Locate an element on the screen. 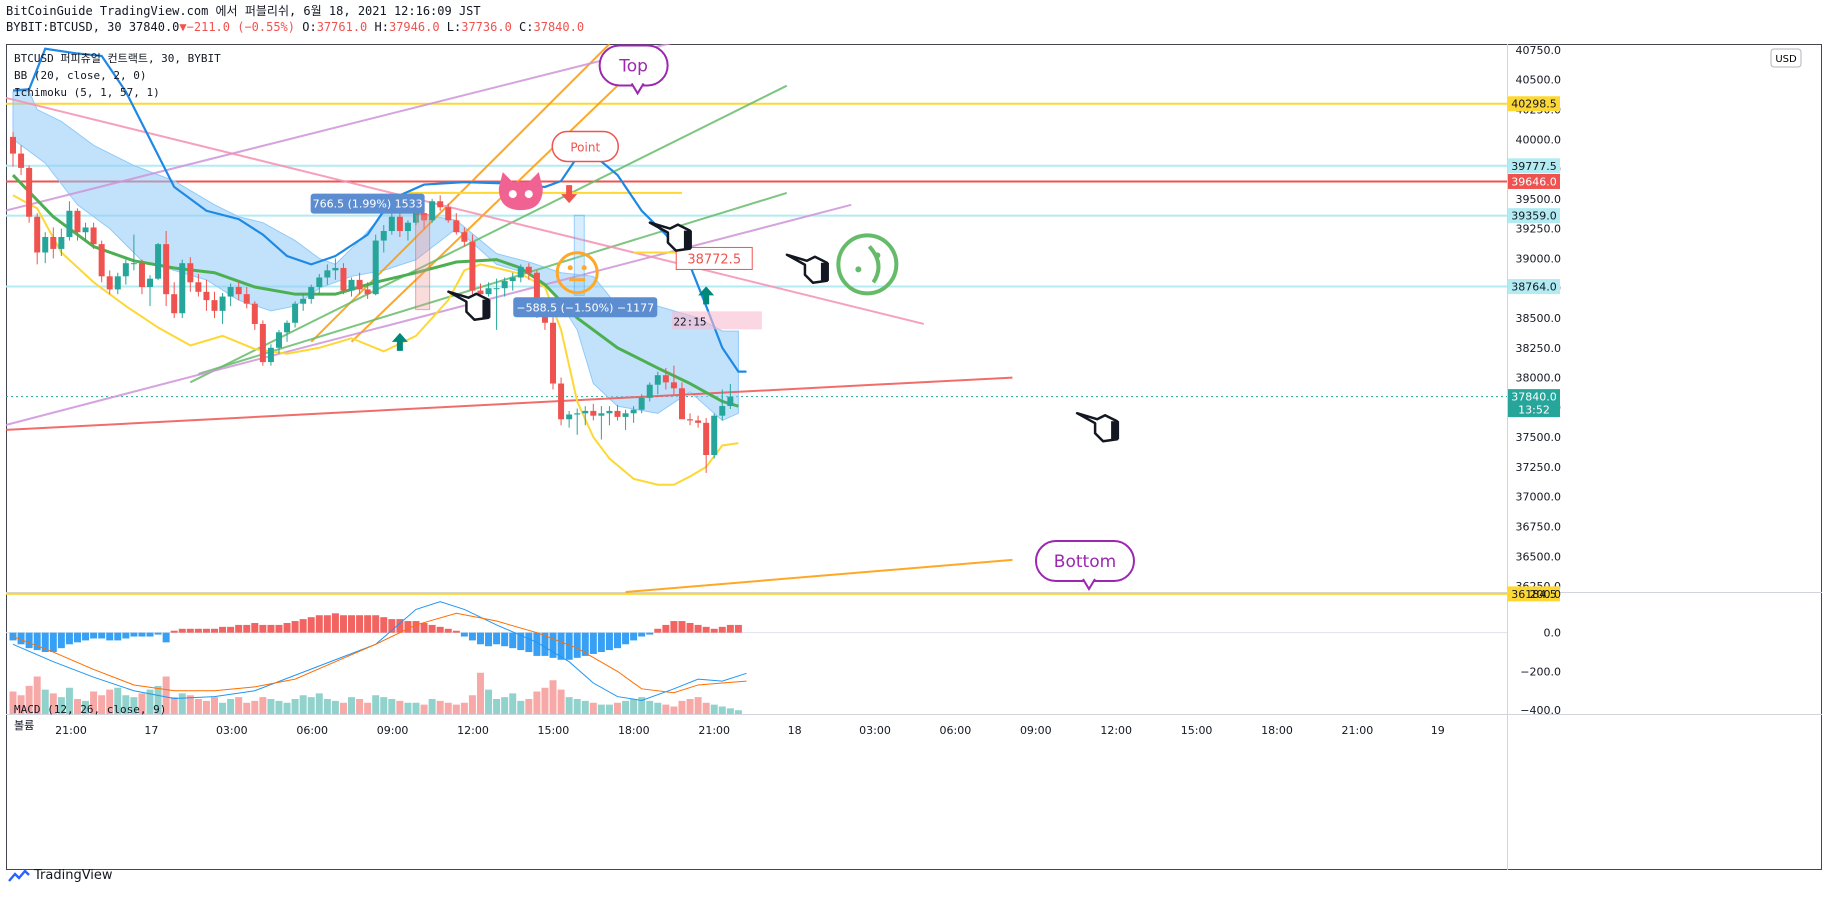 This screenshot has width=1828, height=897. pointing-hand-icon is located at coordinates (670, 236).